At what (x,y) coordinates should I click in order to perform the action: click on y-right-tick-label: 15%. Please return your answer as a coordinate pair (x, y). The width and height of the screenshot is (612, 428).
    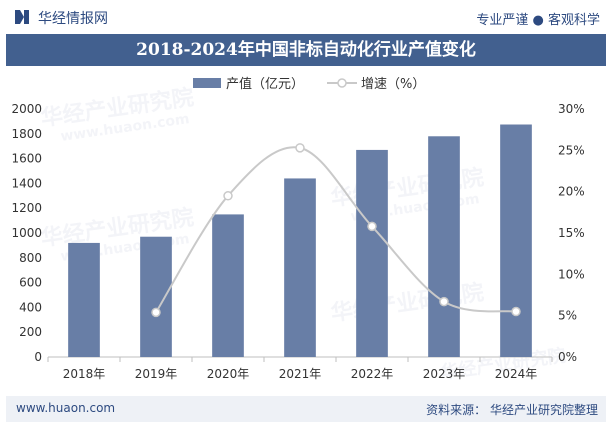
    Looking at the image, I should click on (571, 233).